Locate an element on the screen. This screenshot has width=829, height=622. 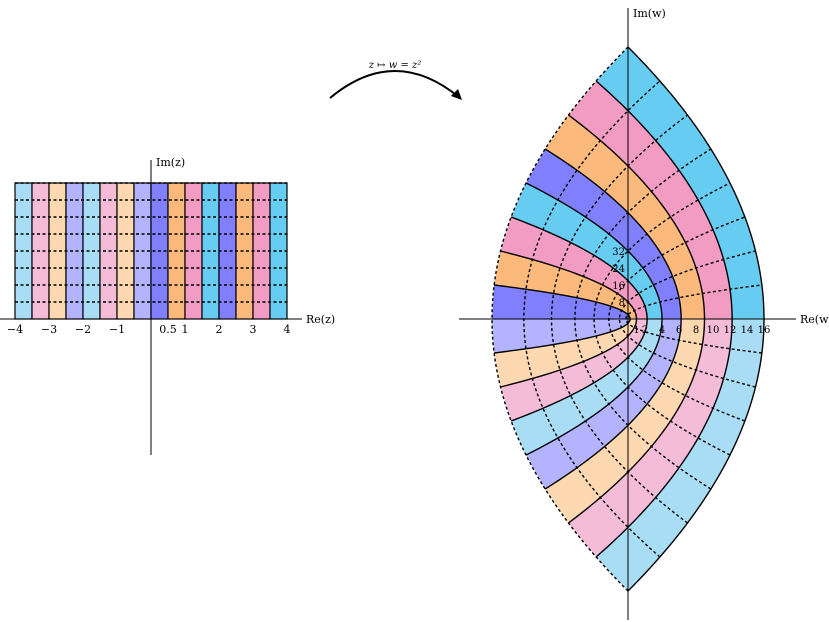
w-re-tick-label: 4 is located at coordinates (662, 330).